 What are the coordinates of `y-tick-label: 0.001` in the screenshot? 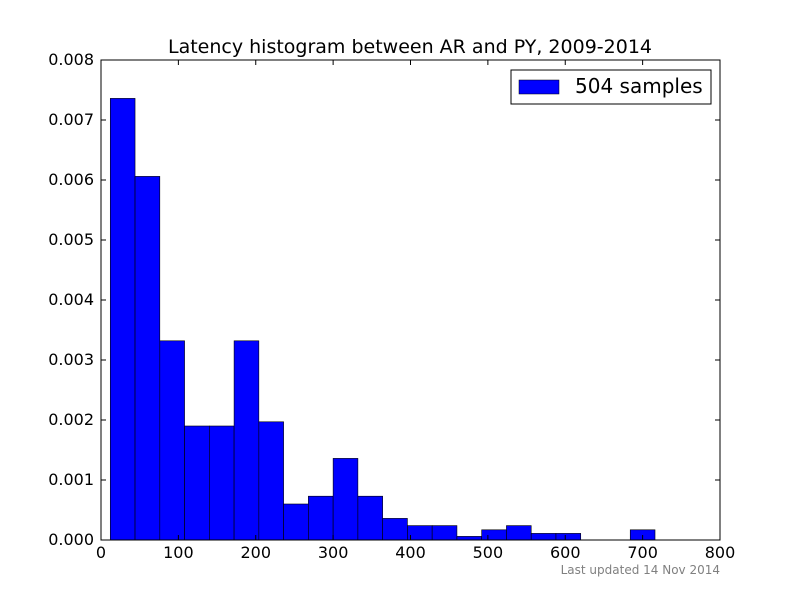 It's located at (71, 479).